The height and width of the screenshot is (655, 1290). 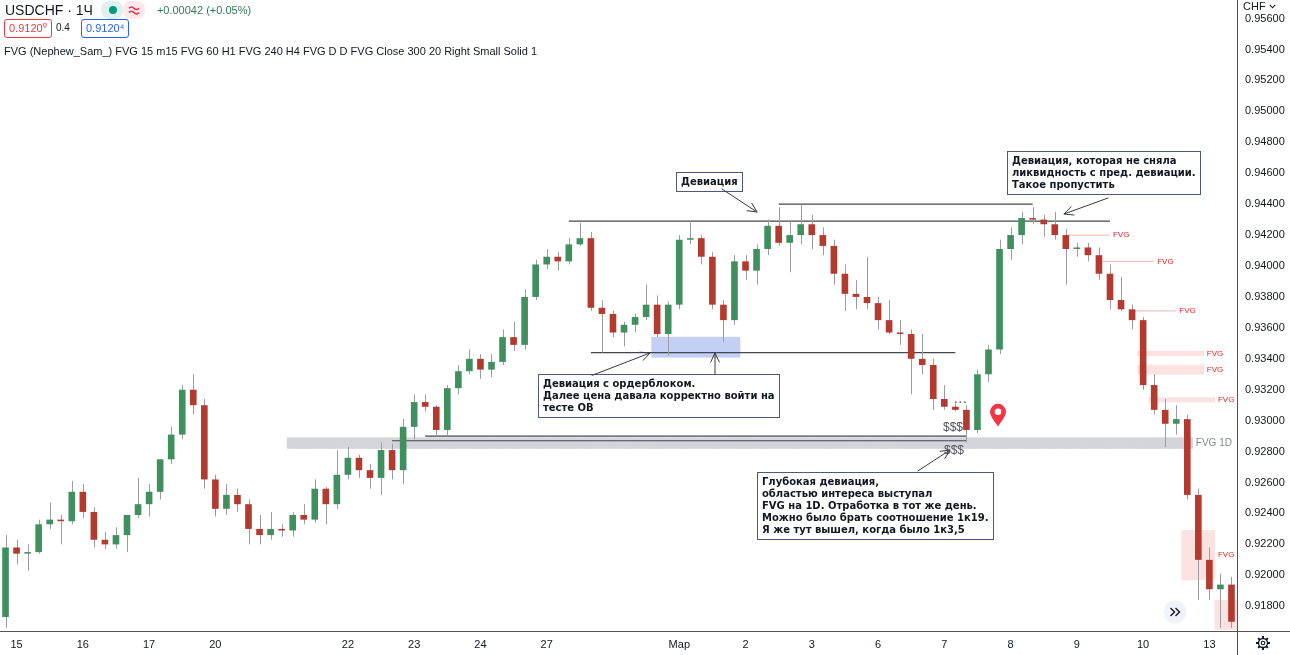 What do you see at coordinates (16, 643) in the screenshot?
I see `x-tick-label: 15` at bounding box center [16, 643].